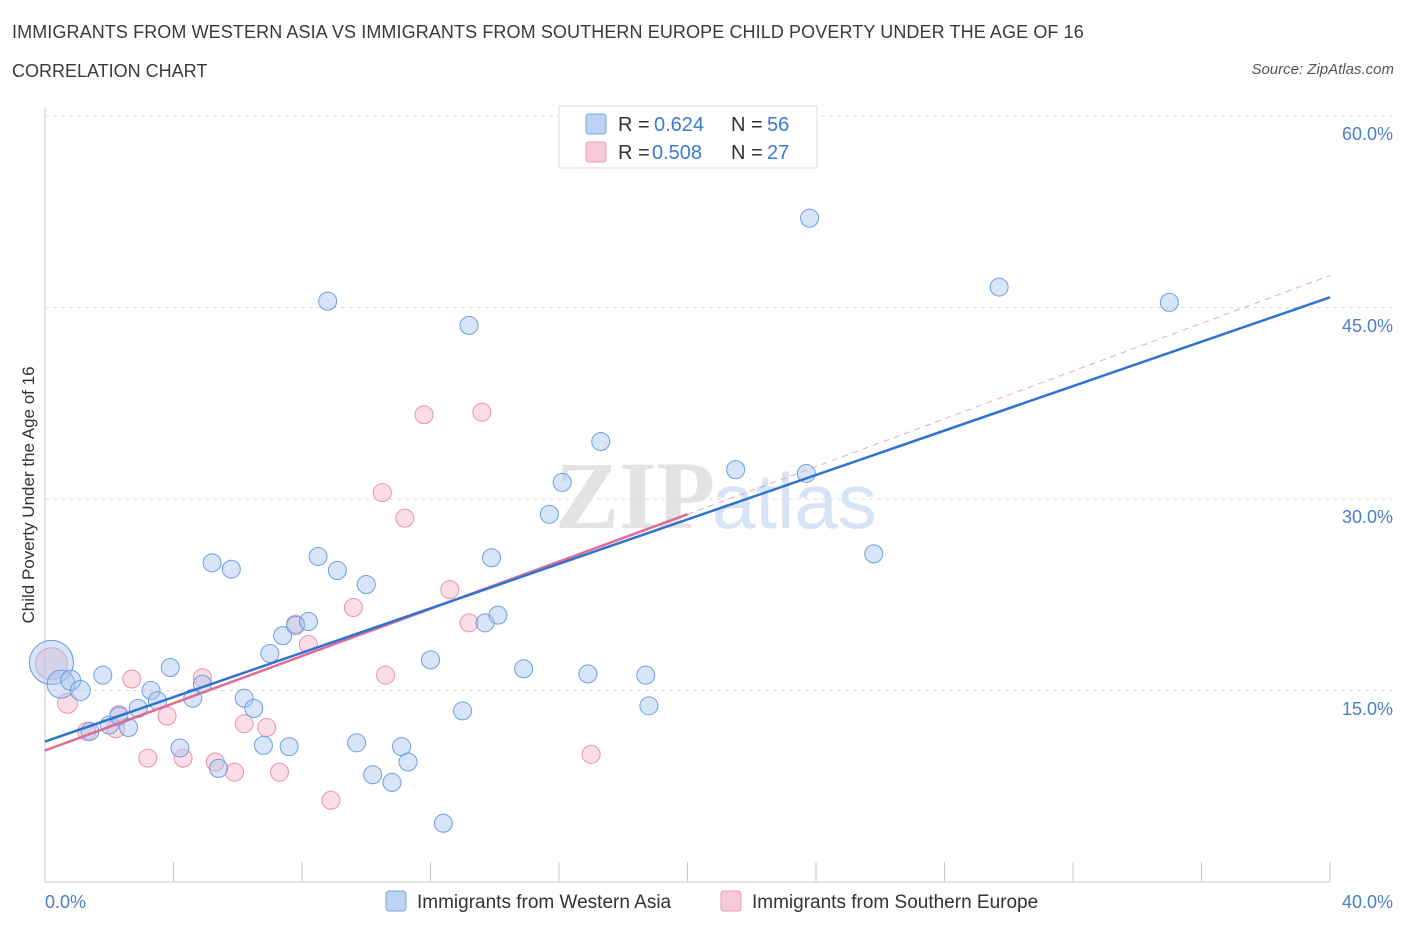 The image size is (1406, 930). I want to click on series-legend-label-blue: Immigrants from Western Asia, so click(544, 902).